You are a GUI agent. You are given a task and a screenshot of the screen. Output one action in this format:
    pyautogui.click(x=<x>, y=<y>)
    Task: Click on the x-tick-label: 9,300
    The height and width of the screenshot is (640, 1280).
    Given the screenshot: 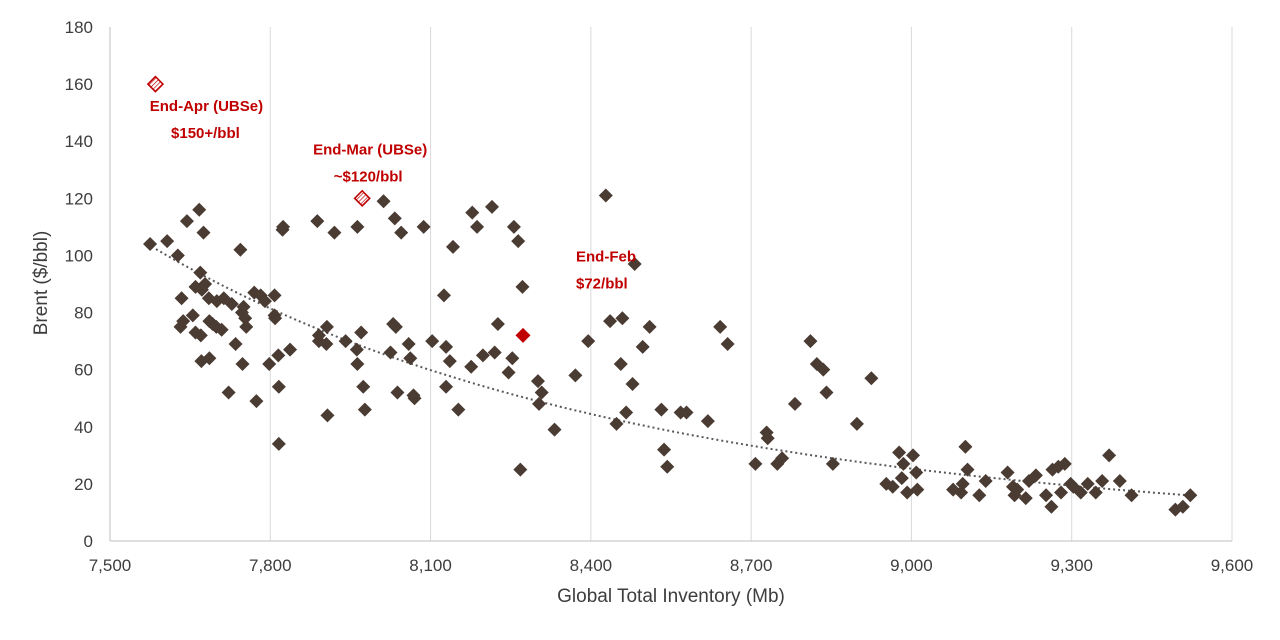 What is the action you would take?
    pyautogui.click(x=1071, y=565)
    